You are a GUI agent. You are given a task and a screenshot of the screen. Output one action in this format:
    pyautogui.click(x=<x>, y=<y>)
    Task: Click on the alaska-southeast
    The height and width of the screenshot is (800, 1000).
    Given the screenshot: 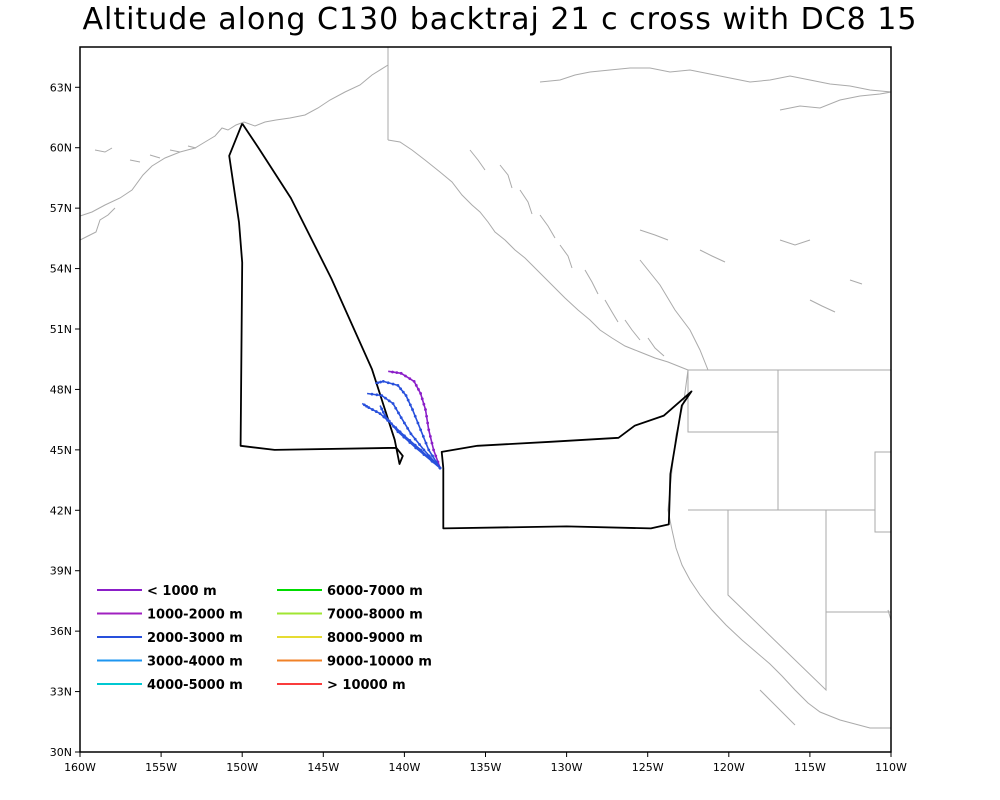 What is the action you would take?
    pyautogui.click(x=538, y=255)
    